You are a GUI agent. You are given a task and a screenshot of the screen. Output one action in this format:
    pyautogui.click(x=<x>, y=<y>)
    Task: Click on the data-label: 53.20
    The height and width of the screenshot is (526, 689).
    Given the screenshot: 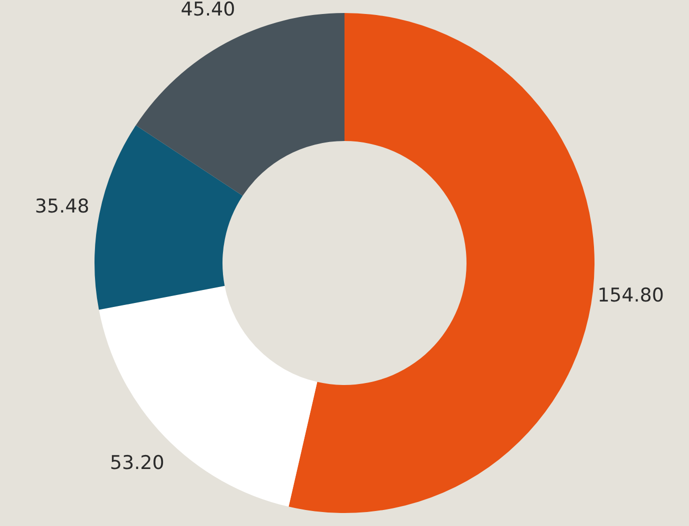 What is the action you would take?
    pyautogui.click(x=137, y=463)
    